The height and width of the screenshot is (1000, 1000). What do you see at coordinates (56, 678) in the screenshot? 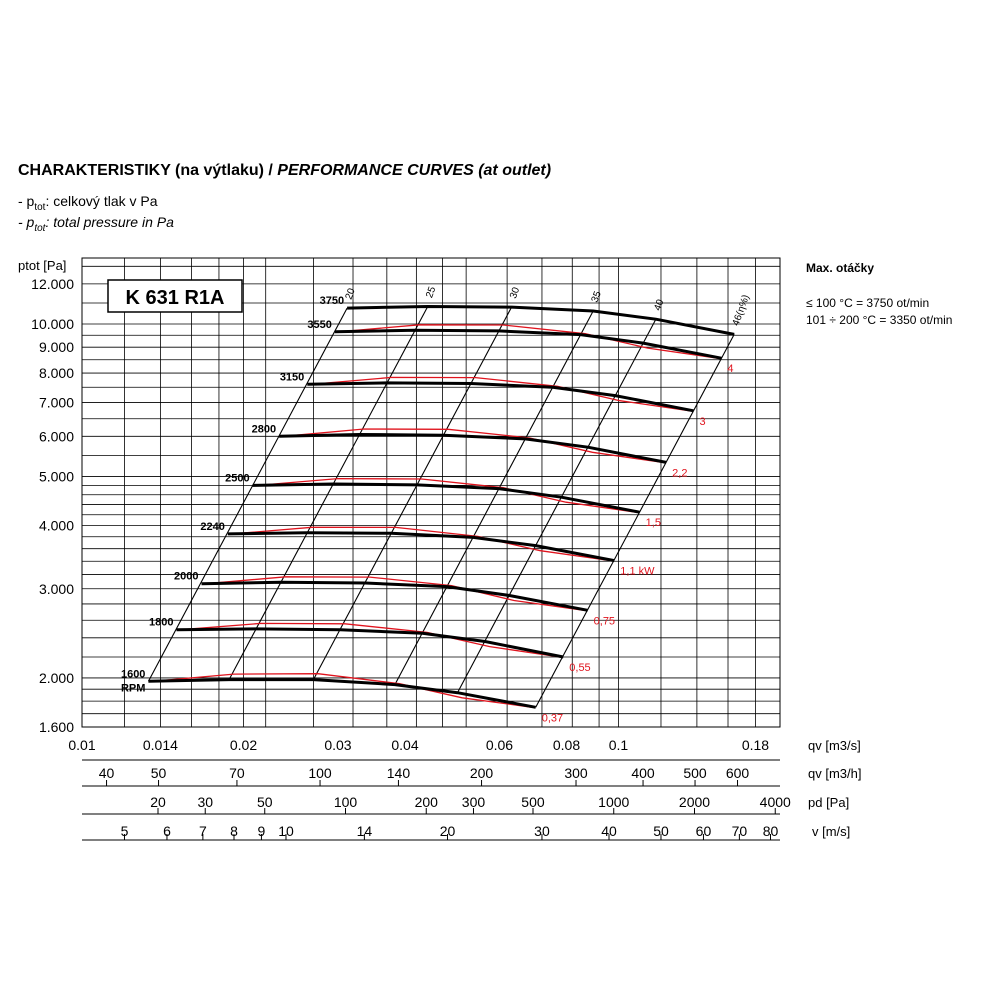
I see `y-tick-label: 2.000` at bounding box center [56, 678].